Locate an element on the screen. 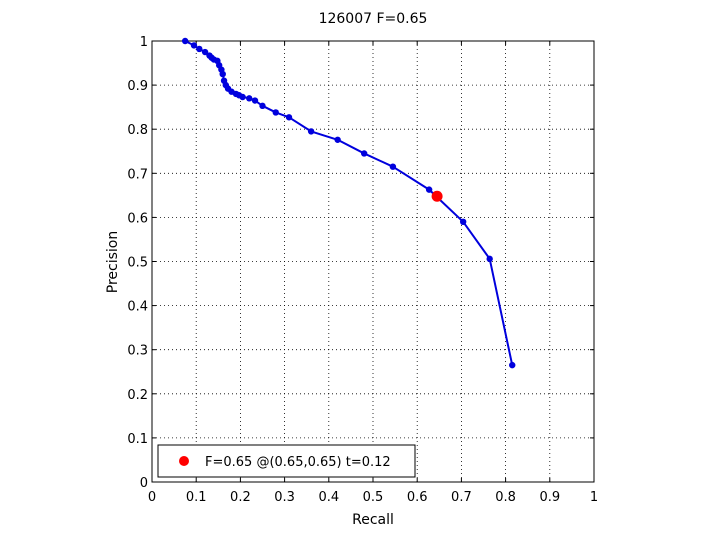  y-tick-label: 0.8 is located at coordinates (137, 130).